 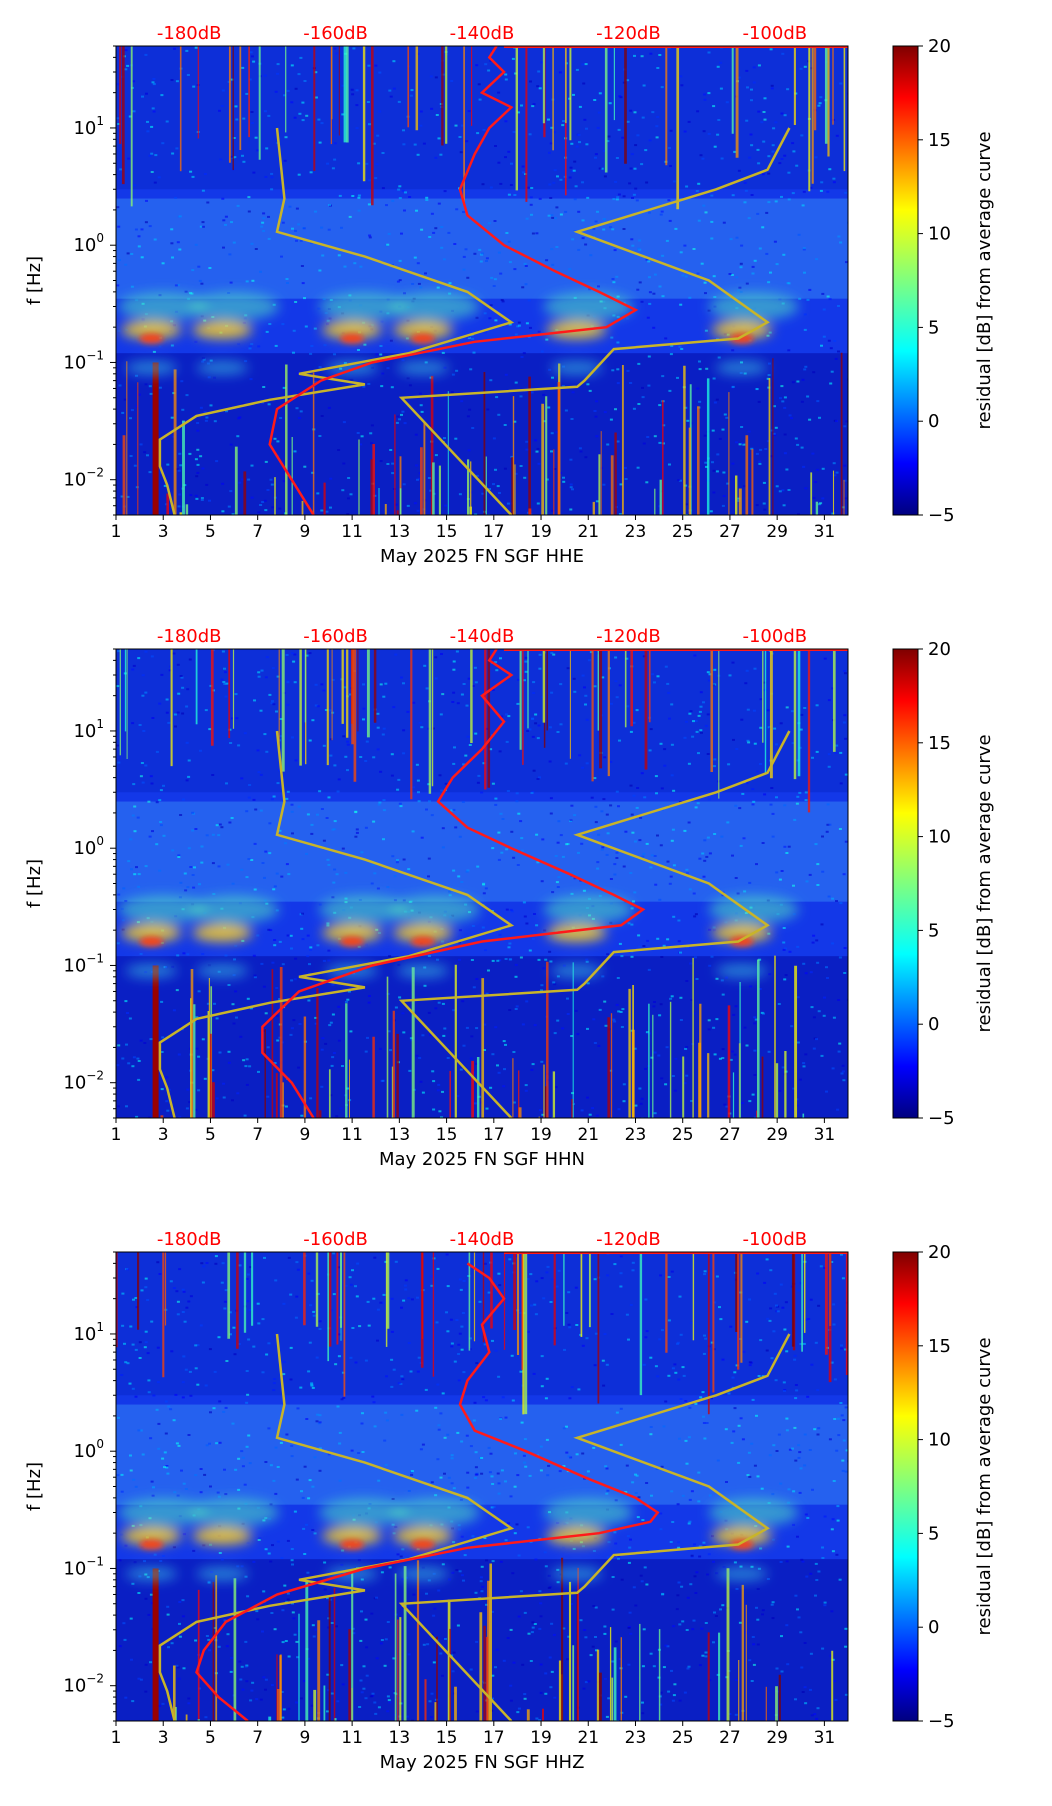 I want to click on y-axis-label: f [Hz], so click(x=34, y=883).